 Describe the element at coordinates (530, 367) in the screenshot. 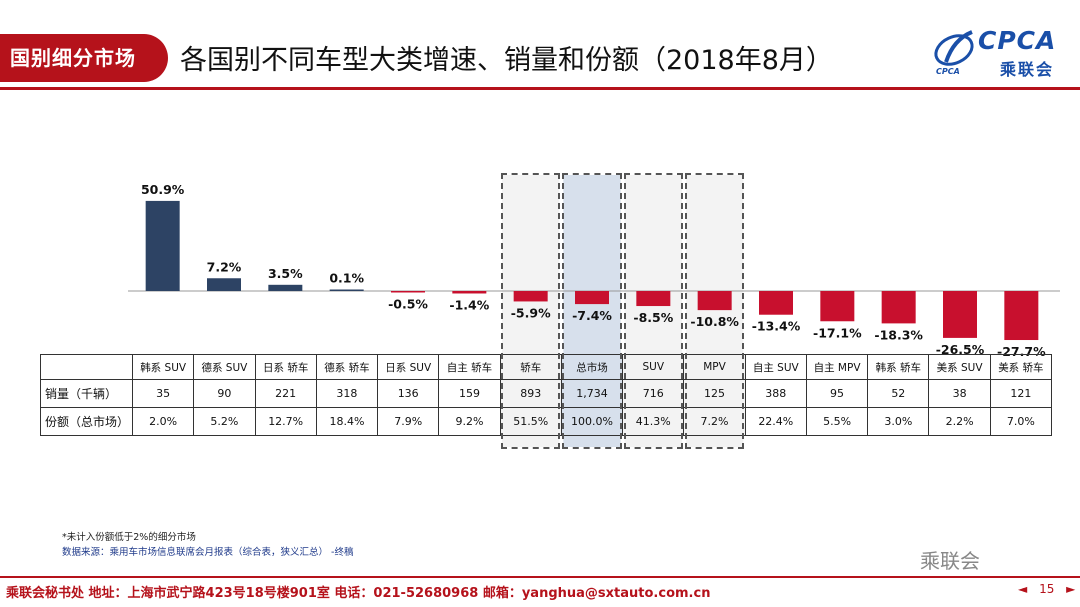

I see `category-label-6: 轿车` at that location.